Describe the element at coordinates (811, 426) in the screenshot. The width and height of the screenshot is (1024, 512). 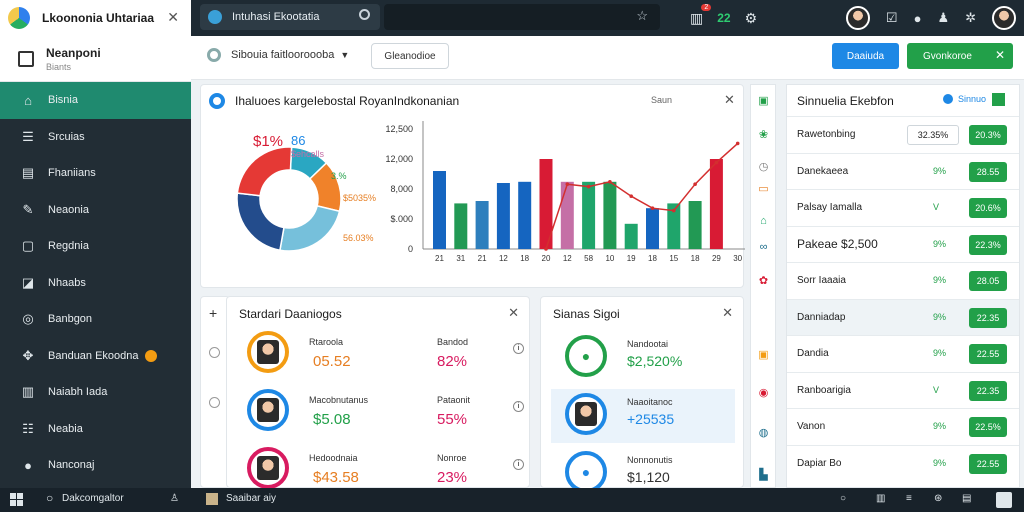
I see `panel-row-label: Vanon` at that location.